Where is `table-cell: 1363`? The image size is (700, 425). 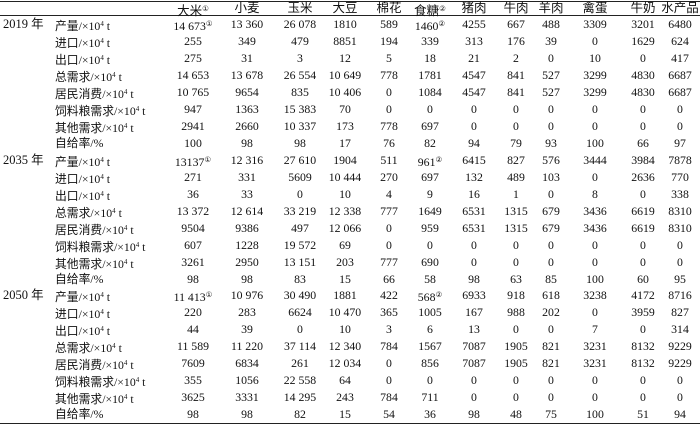 table-cell: 1363 is located at coordinates (247, 109).